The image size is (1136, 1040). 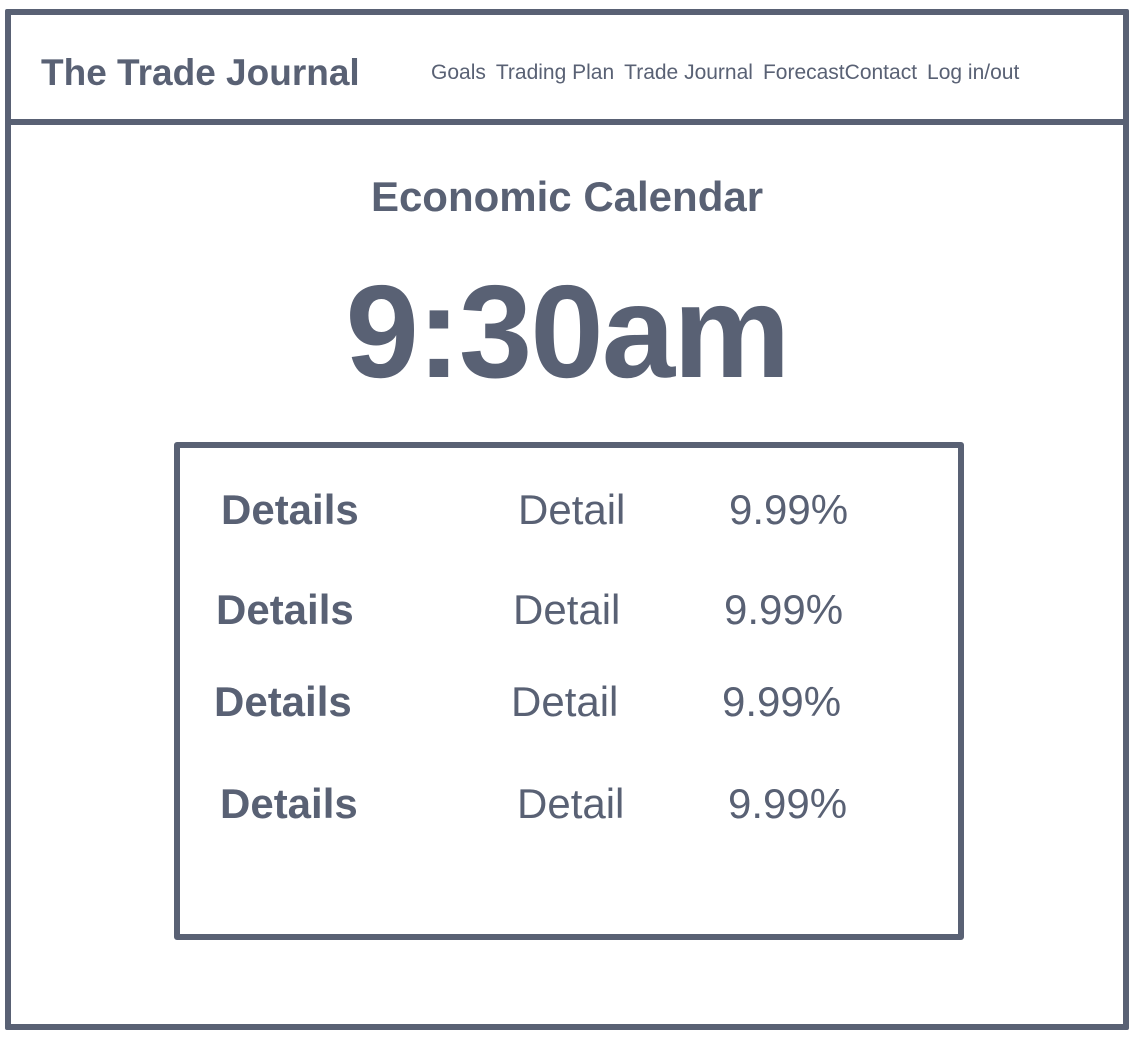 I want to click on nav-trade-journal: Trade Journal, so click(x=688, y=72).